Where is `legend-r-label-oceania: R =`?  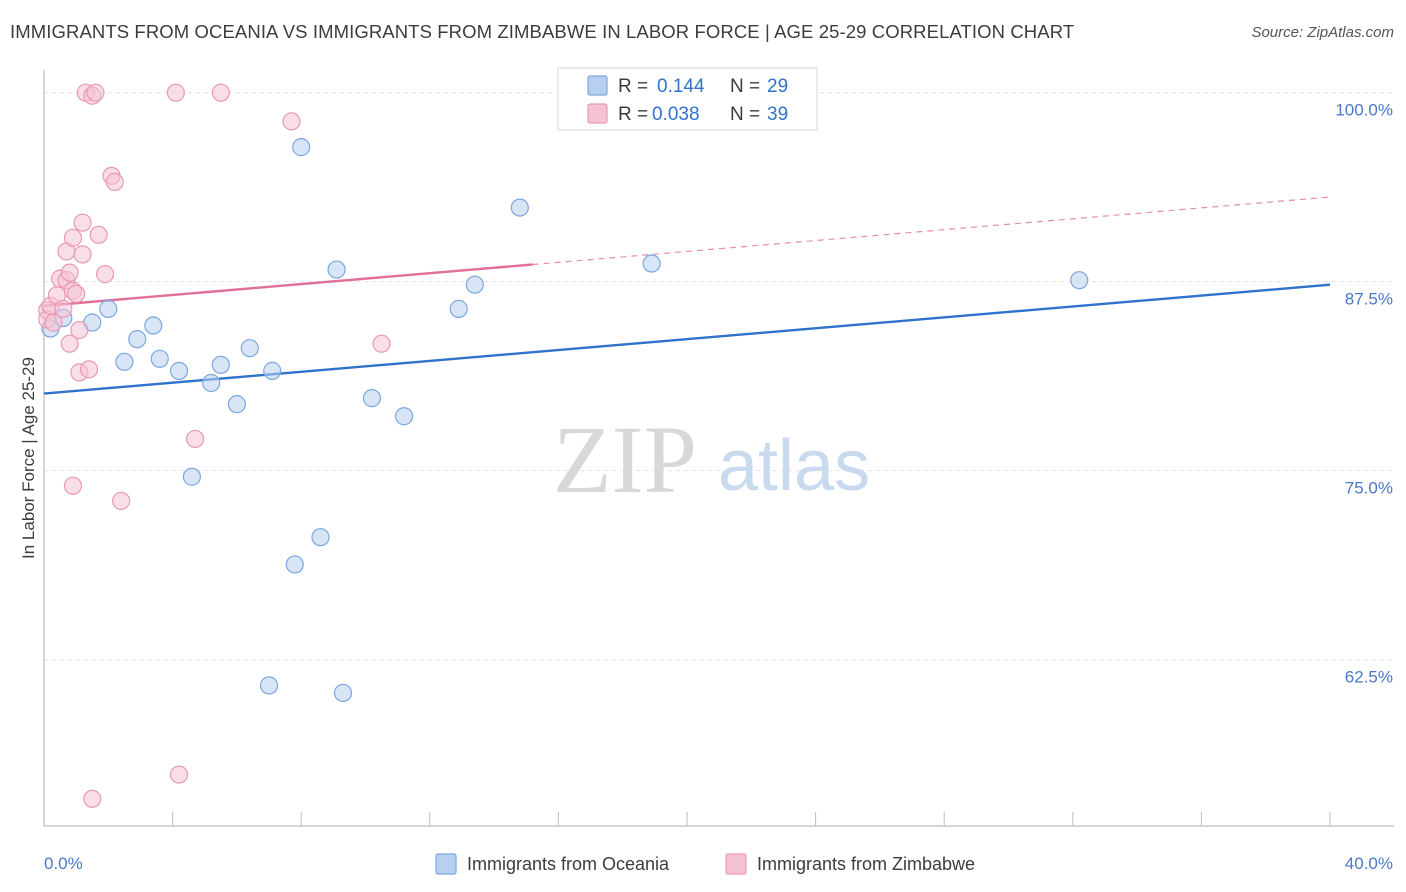
legend-r-label-oceania: R = is located at coordinates (633, 86).